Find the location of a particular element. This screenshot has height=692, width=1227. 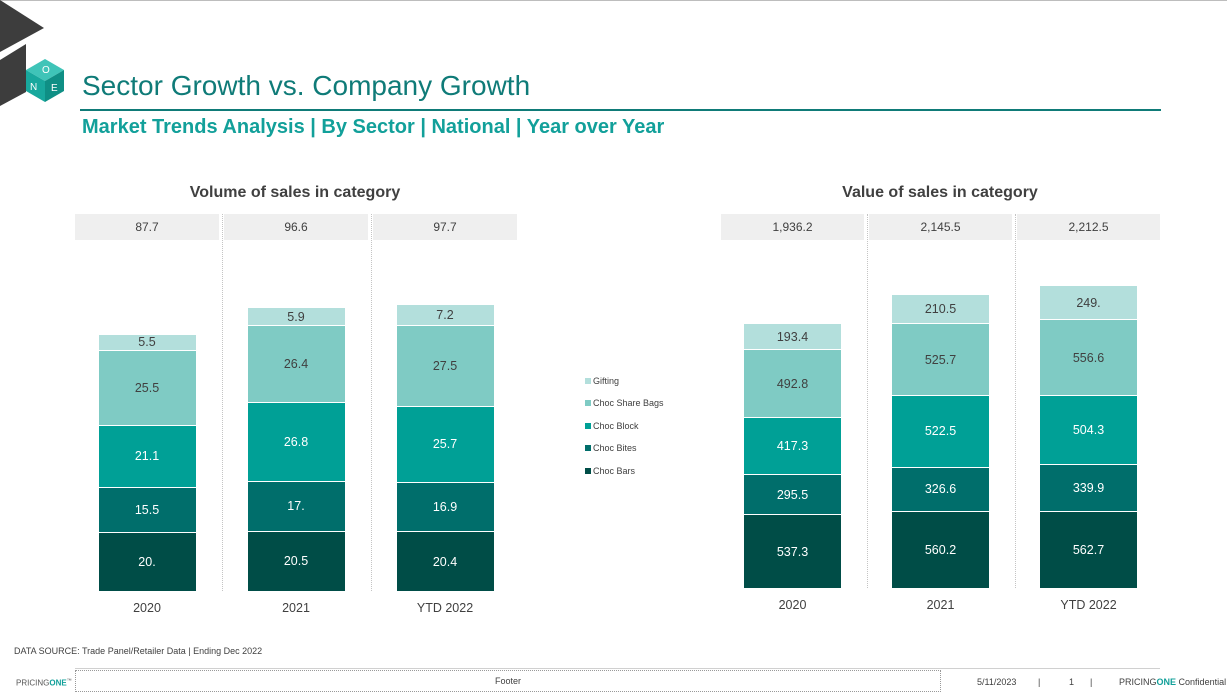

legend-swatch-gifting is located at coordinates (588, 381).